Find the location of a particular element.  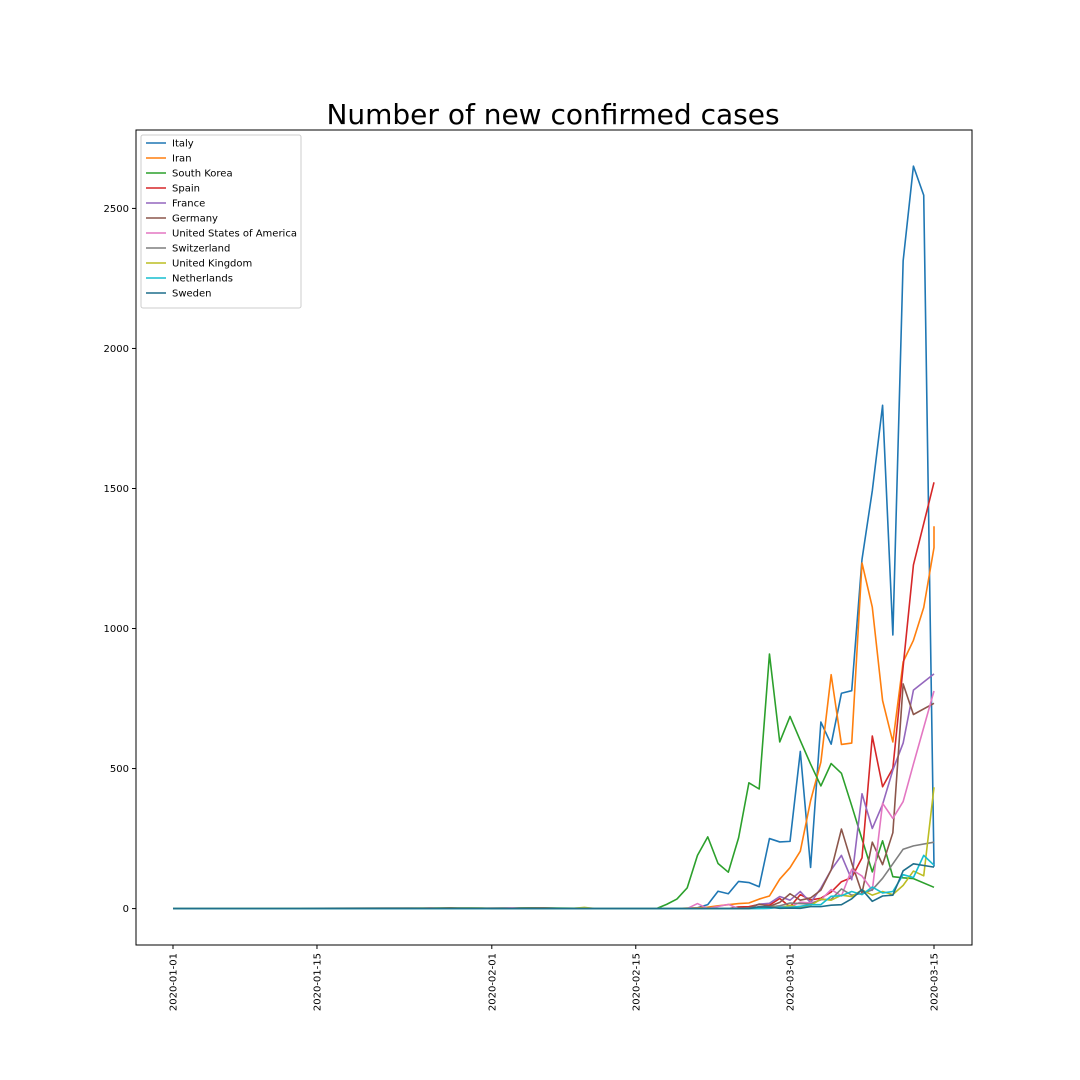

y-tick-label: 500 is located at coordinates (119, 769).